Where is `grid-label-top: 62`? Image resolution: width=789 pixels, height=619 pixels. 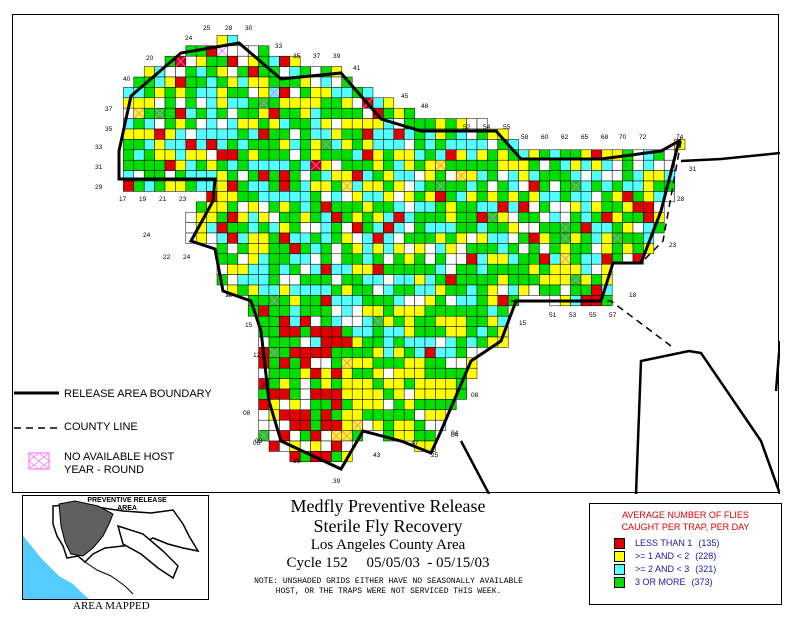 grid-label-top: 62 is located at coordinates (565, 137).